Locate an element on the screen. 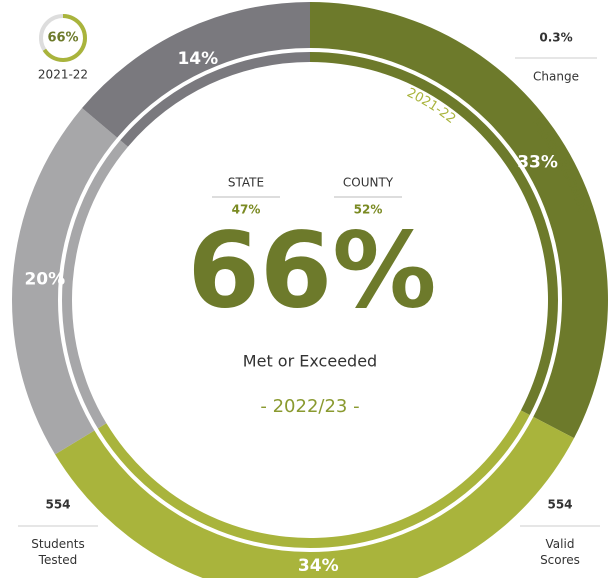 Image resolution: width=615 pixels, height=578 pixels. center-value: 66% is located at coordinates (312, 270).